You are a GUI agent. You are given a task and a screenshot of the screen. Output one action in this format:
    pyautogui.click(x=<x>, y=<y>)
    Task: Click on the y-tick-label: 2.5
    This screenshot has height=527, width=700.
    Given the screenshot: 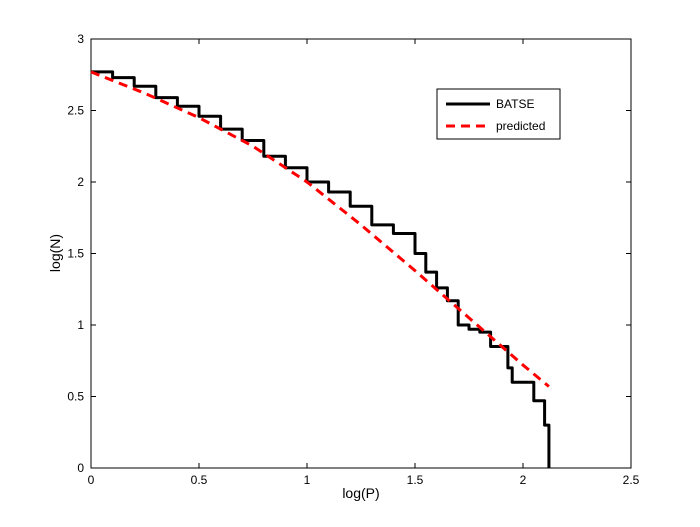 What is the action you would take?
    pyautogui.click(x=75, y=111)
    